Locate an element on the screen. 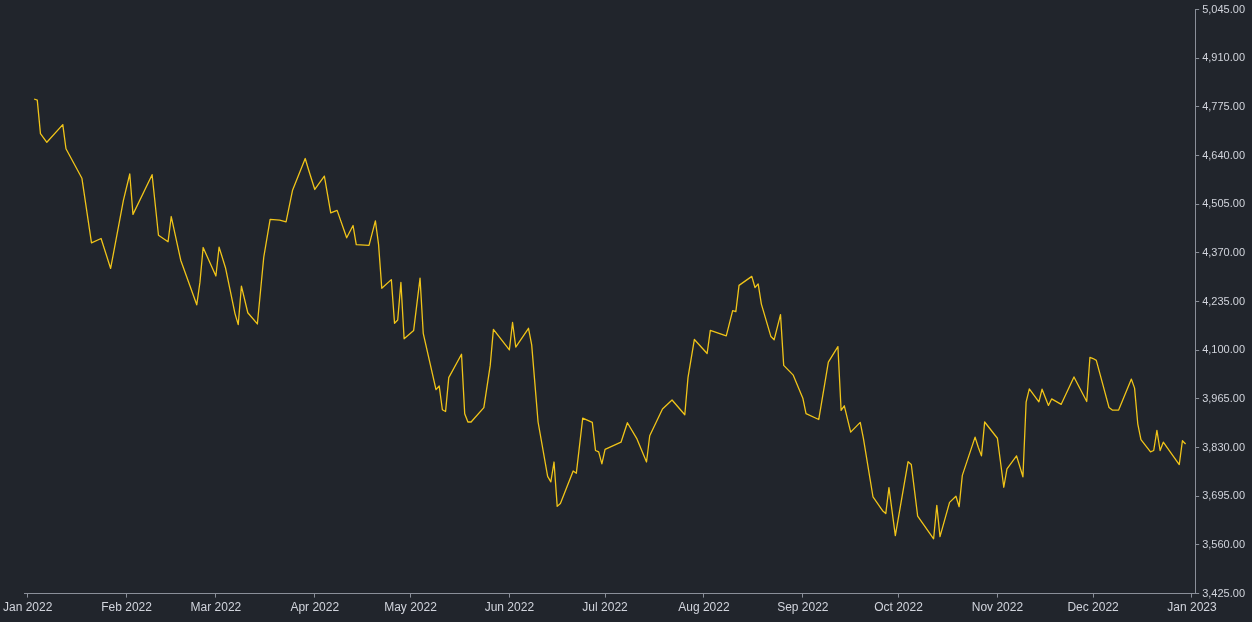 Image resolution: width=1252 pixels, height=622 pixels. y-tick-label: 5,045.00 is located at coordinates (1224, 8).